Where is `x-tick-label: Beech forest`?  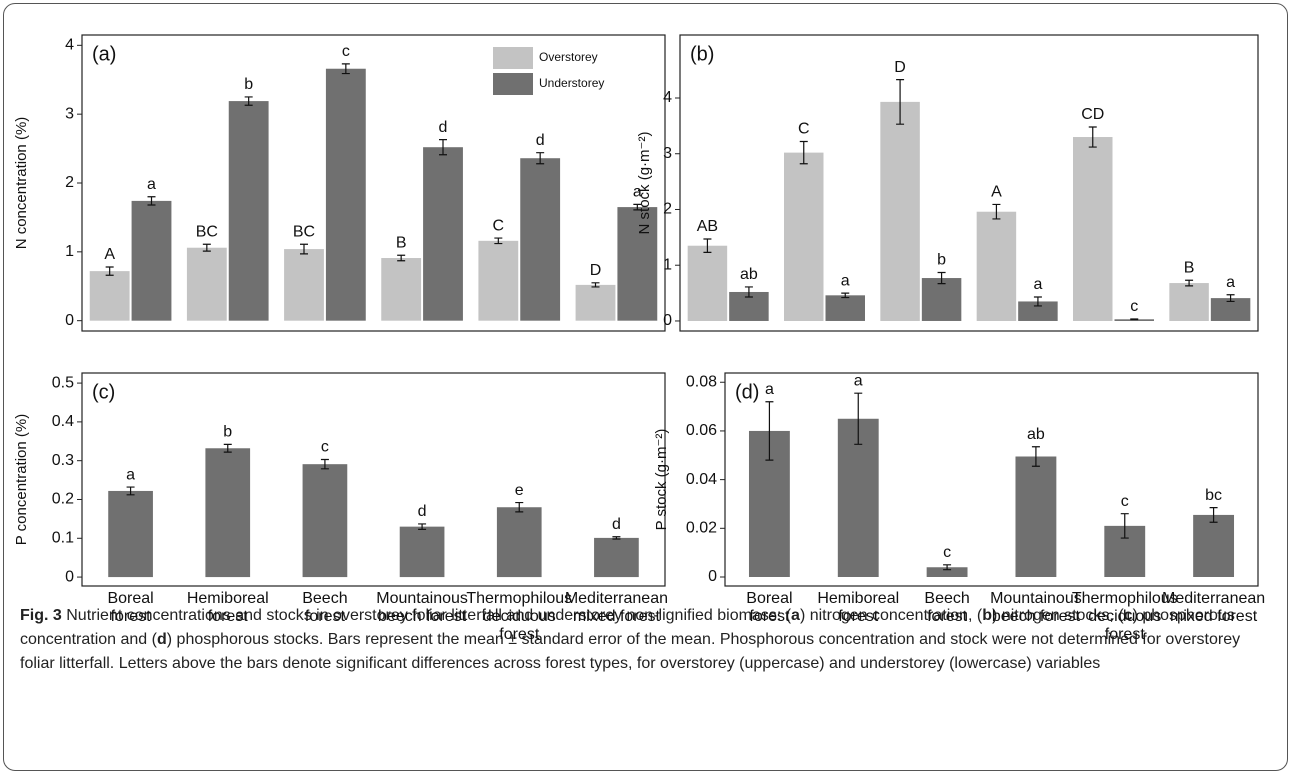 x-tick-label: Beech forest is located at coordinates (325, 607).